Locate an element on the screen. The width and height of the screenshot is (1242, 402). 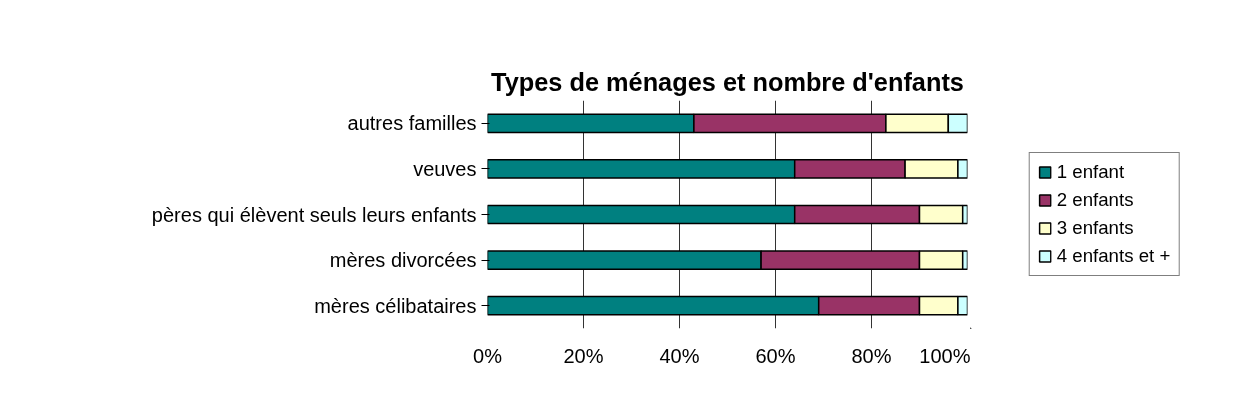
legend-label: 3 enfants is located at coordinates (1095, 228).